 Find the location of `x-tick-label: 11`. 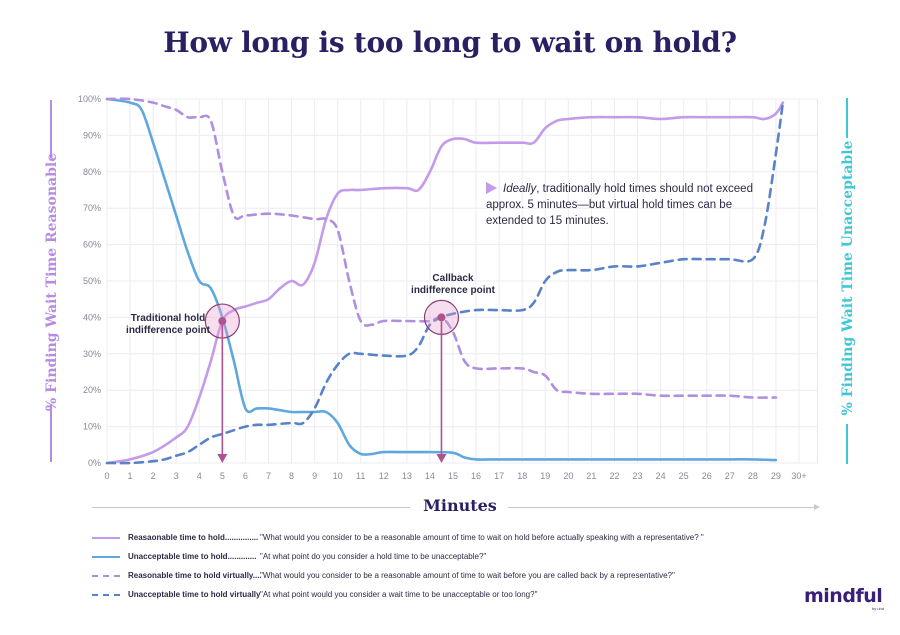

x-tick-label: 11 is located at coordinates (360, 476).